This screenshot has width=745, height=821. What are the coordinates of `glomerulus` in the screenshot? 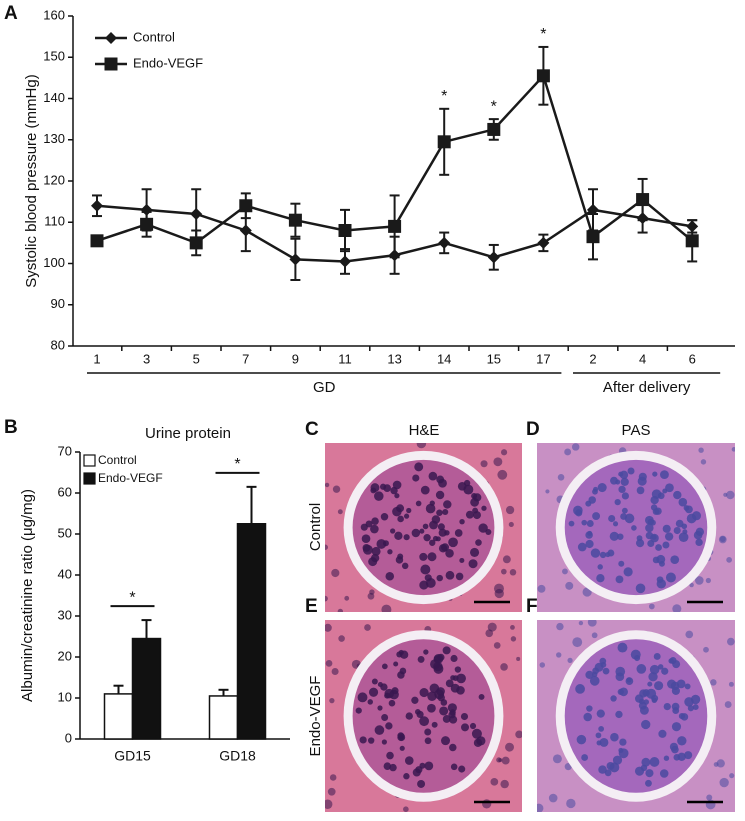 It's located at (423, 716).